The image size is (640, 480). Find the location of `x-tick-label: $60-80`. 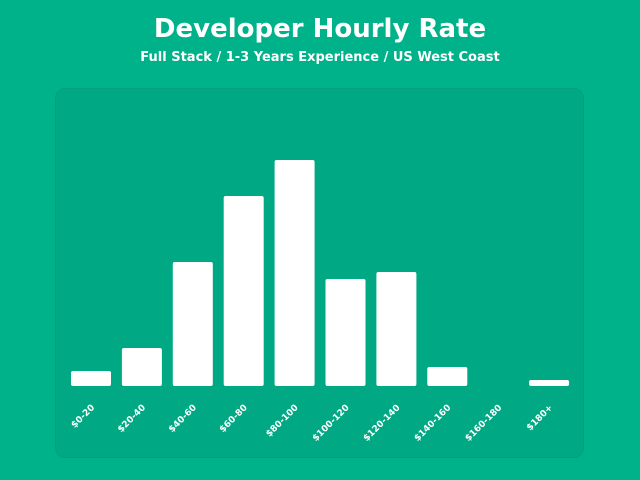

x-tick-label: $60-80 is located at coordinates (234, 419).